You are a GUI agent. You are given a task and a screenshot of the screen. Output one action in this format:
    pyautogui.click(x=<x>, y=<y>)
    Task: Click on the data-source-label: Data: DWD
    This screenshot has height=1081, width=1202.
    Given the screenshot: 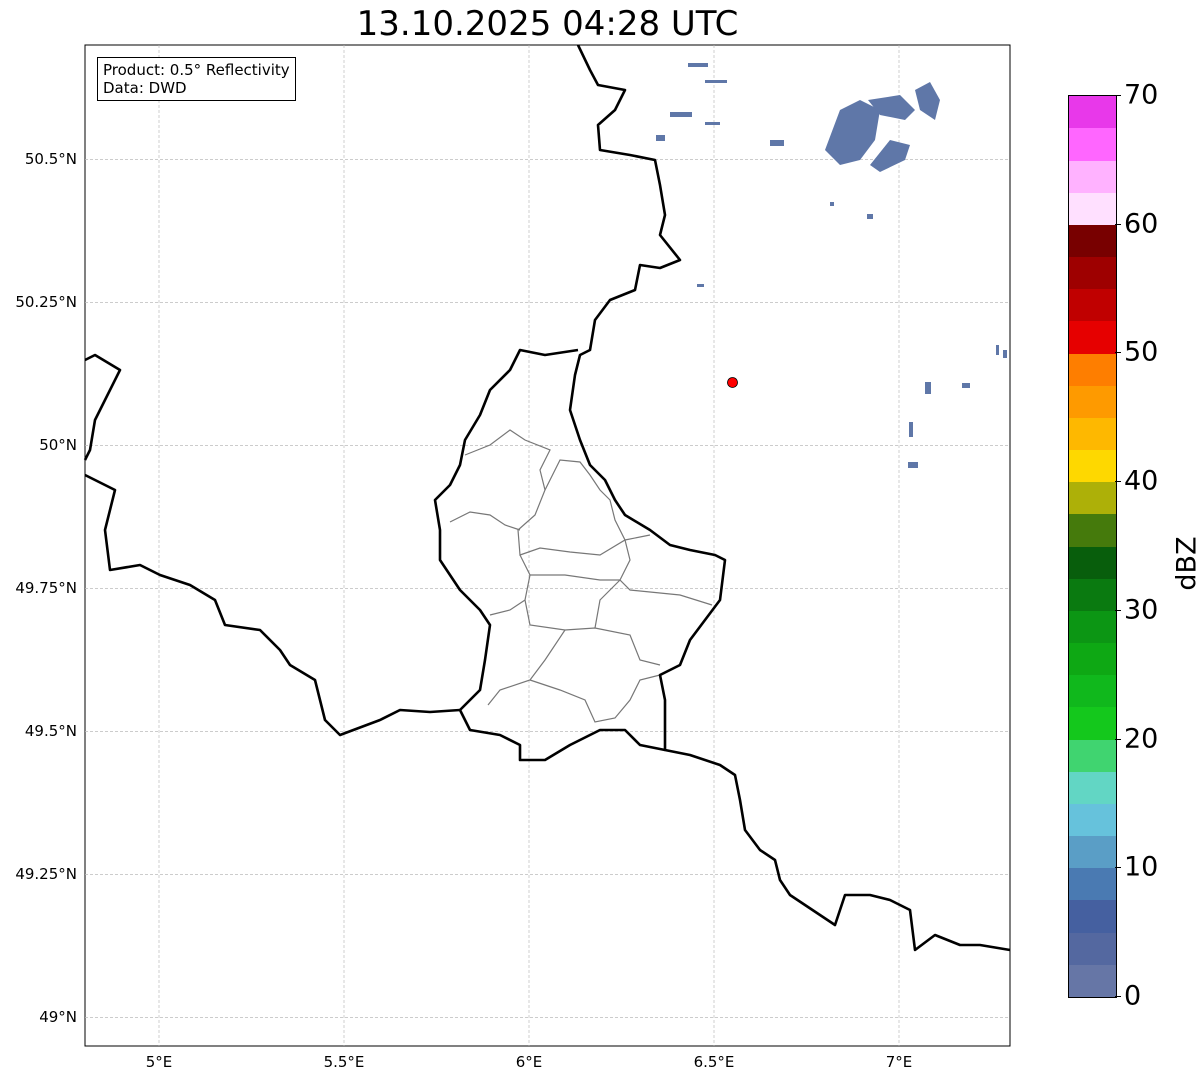 What is the action you would take?
    pyautogui.click(x=145, y=88)
    